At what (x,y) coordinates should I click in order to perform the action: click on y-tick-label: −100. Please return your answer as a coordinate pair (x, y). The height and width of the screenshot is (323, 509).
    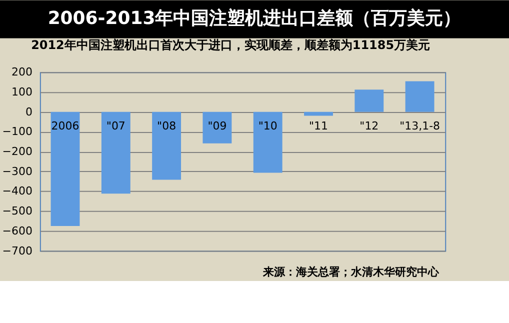
    Looking at the image, I should click on (17, 131).